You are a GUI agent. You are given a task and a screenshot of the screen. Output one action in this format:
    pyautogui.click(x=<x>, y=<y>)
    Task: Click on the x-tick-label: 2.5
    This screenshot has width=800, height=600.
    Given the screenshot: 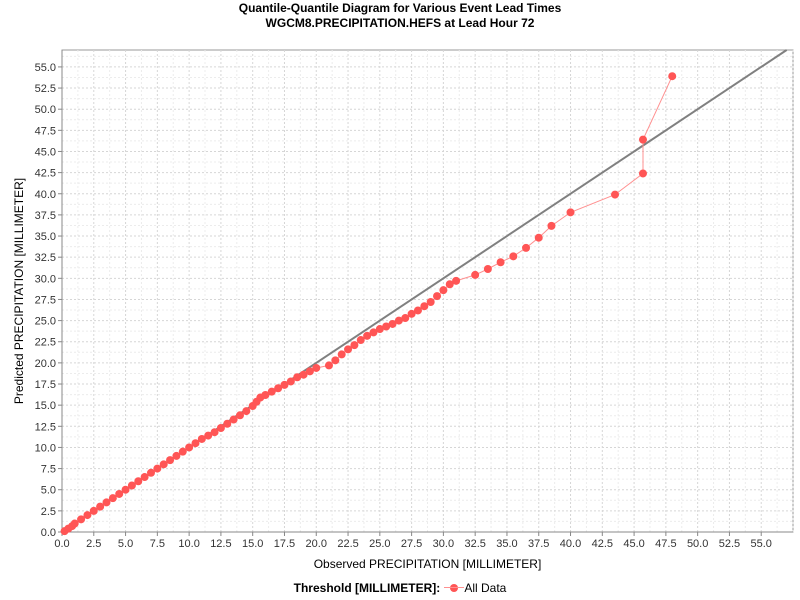 What is the action you would take?
    pyautogui.click(x=93, y=544)
    